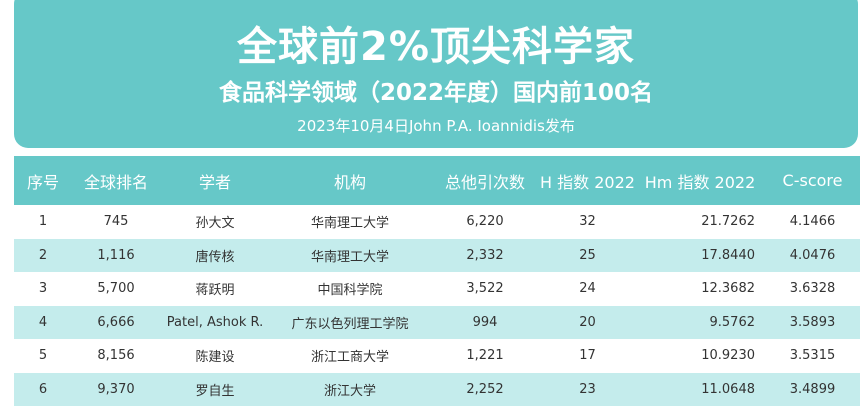 Image resolution: width=865 pixels, height=406 pixels. I want to click on table-cell: 5, so click(43, 356).